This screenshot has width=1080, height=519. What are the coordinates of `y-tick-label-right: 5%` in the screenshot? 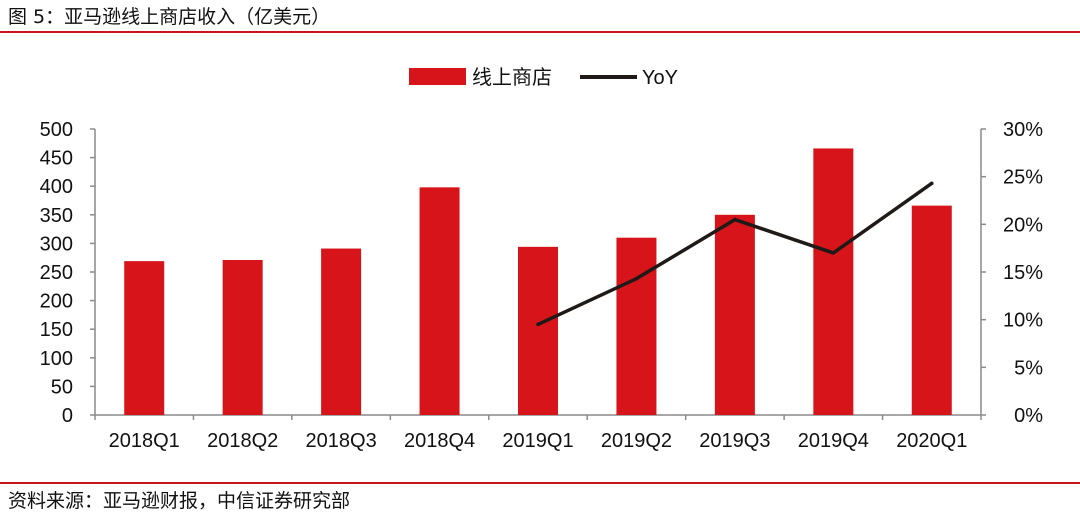 It's located at (1028, 368).